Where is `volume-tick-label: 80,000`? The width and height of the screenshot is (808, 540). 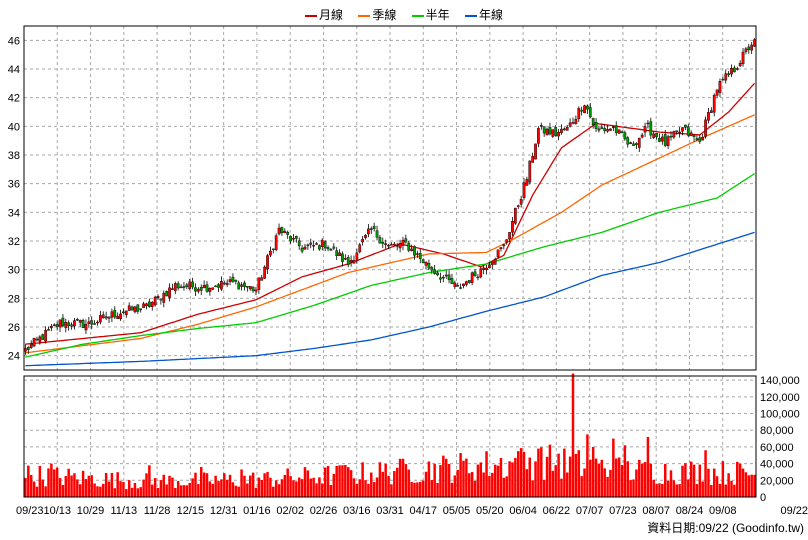 volume-tick-label: 80,000 is located at coordinates (777, 431).